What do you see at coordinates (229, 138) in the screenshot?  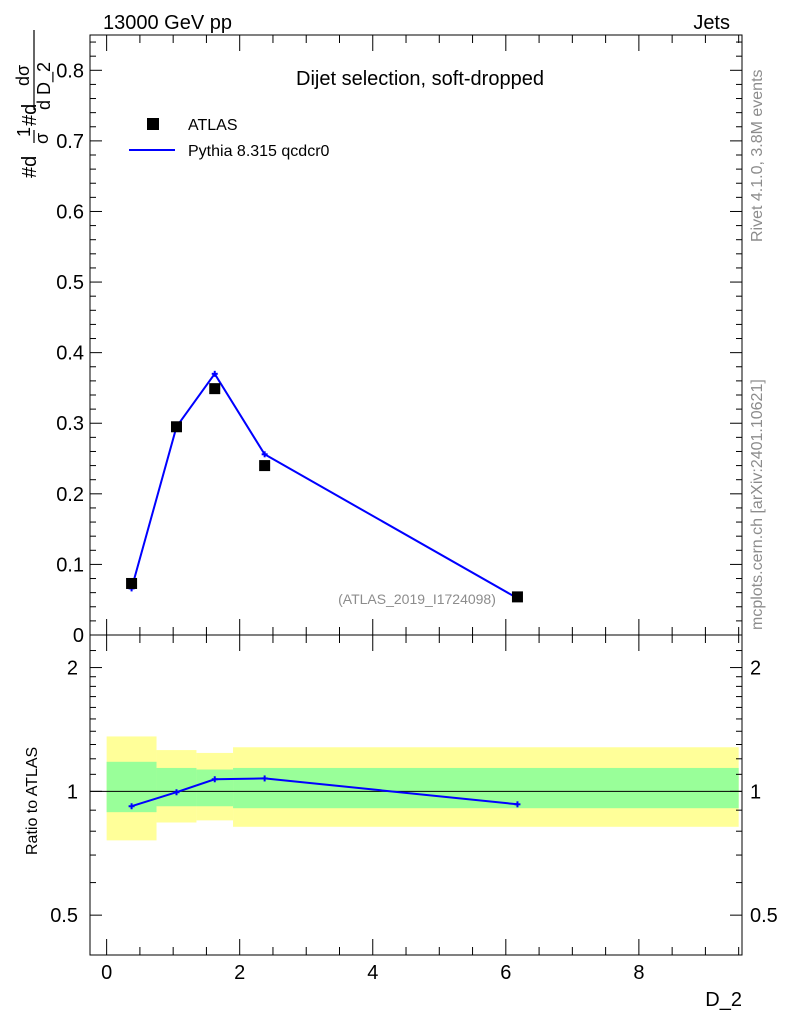 I see `legend: ATLAS Pythia 8.315 qcdcr0` at bounding box center [229, 138].